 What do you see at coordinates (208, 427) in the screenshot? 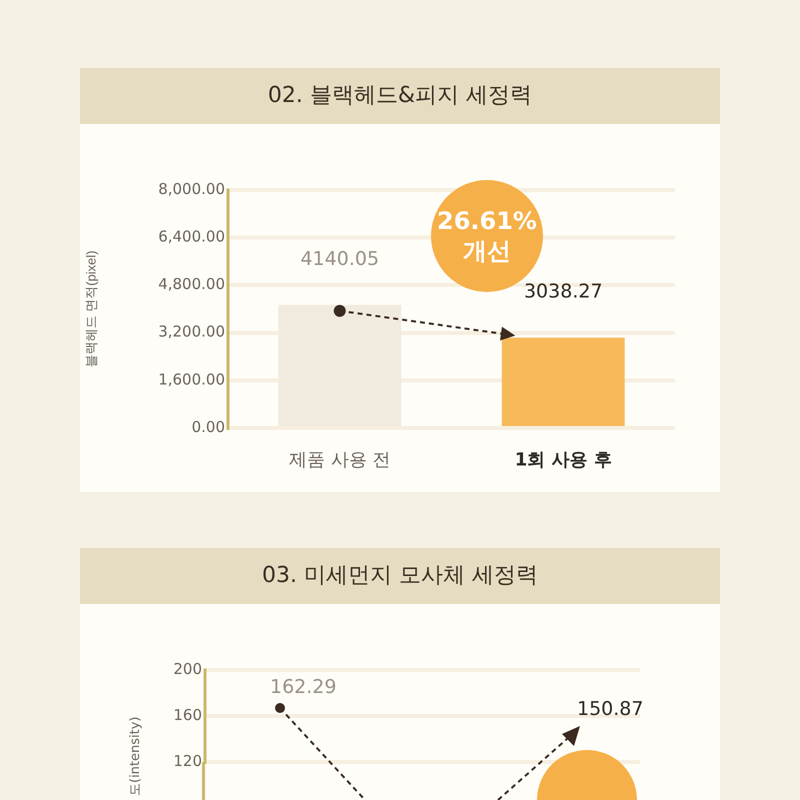
I see `y-tick-label: 0.00` at bounding box center [208, 427].